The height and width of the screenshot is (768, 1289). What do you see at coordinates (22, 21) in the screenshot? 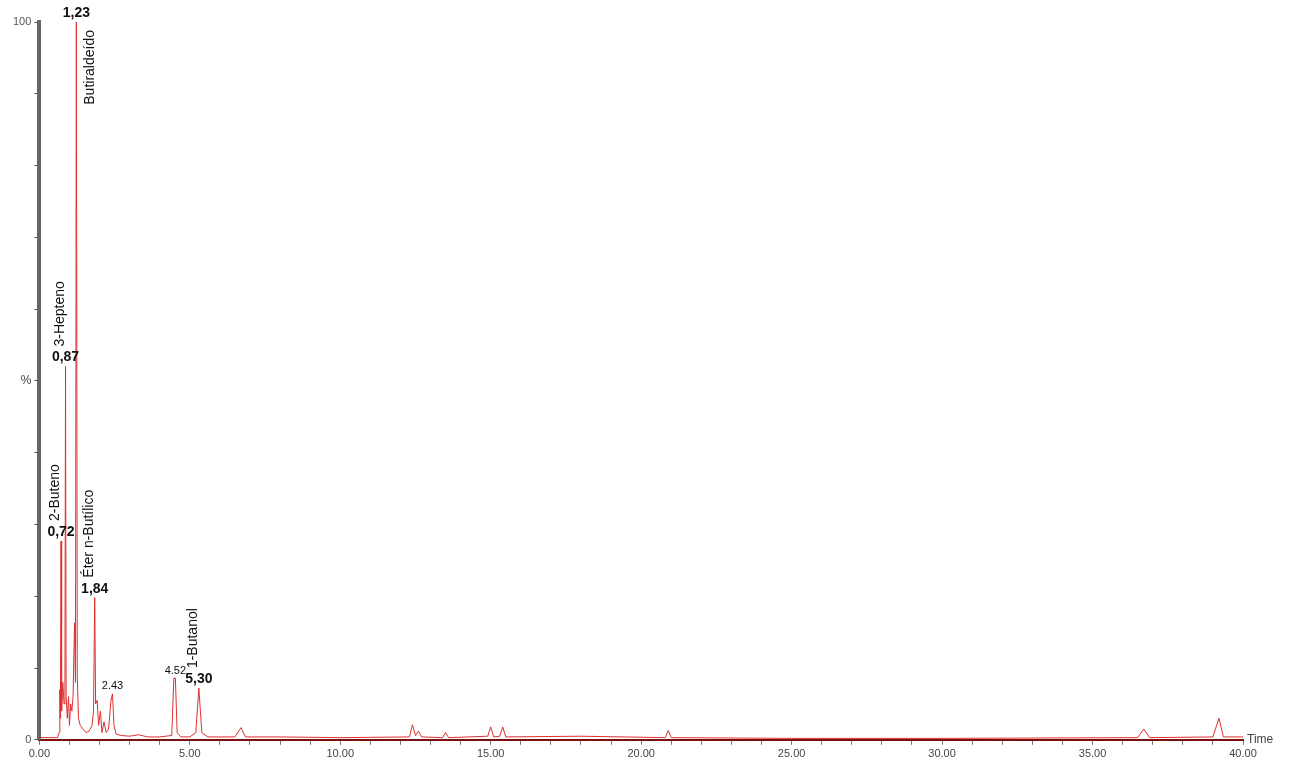
I see `y-tick-label: 100` at bounding box center [22, 21].